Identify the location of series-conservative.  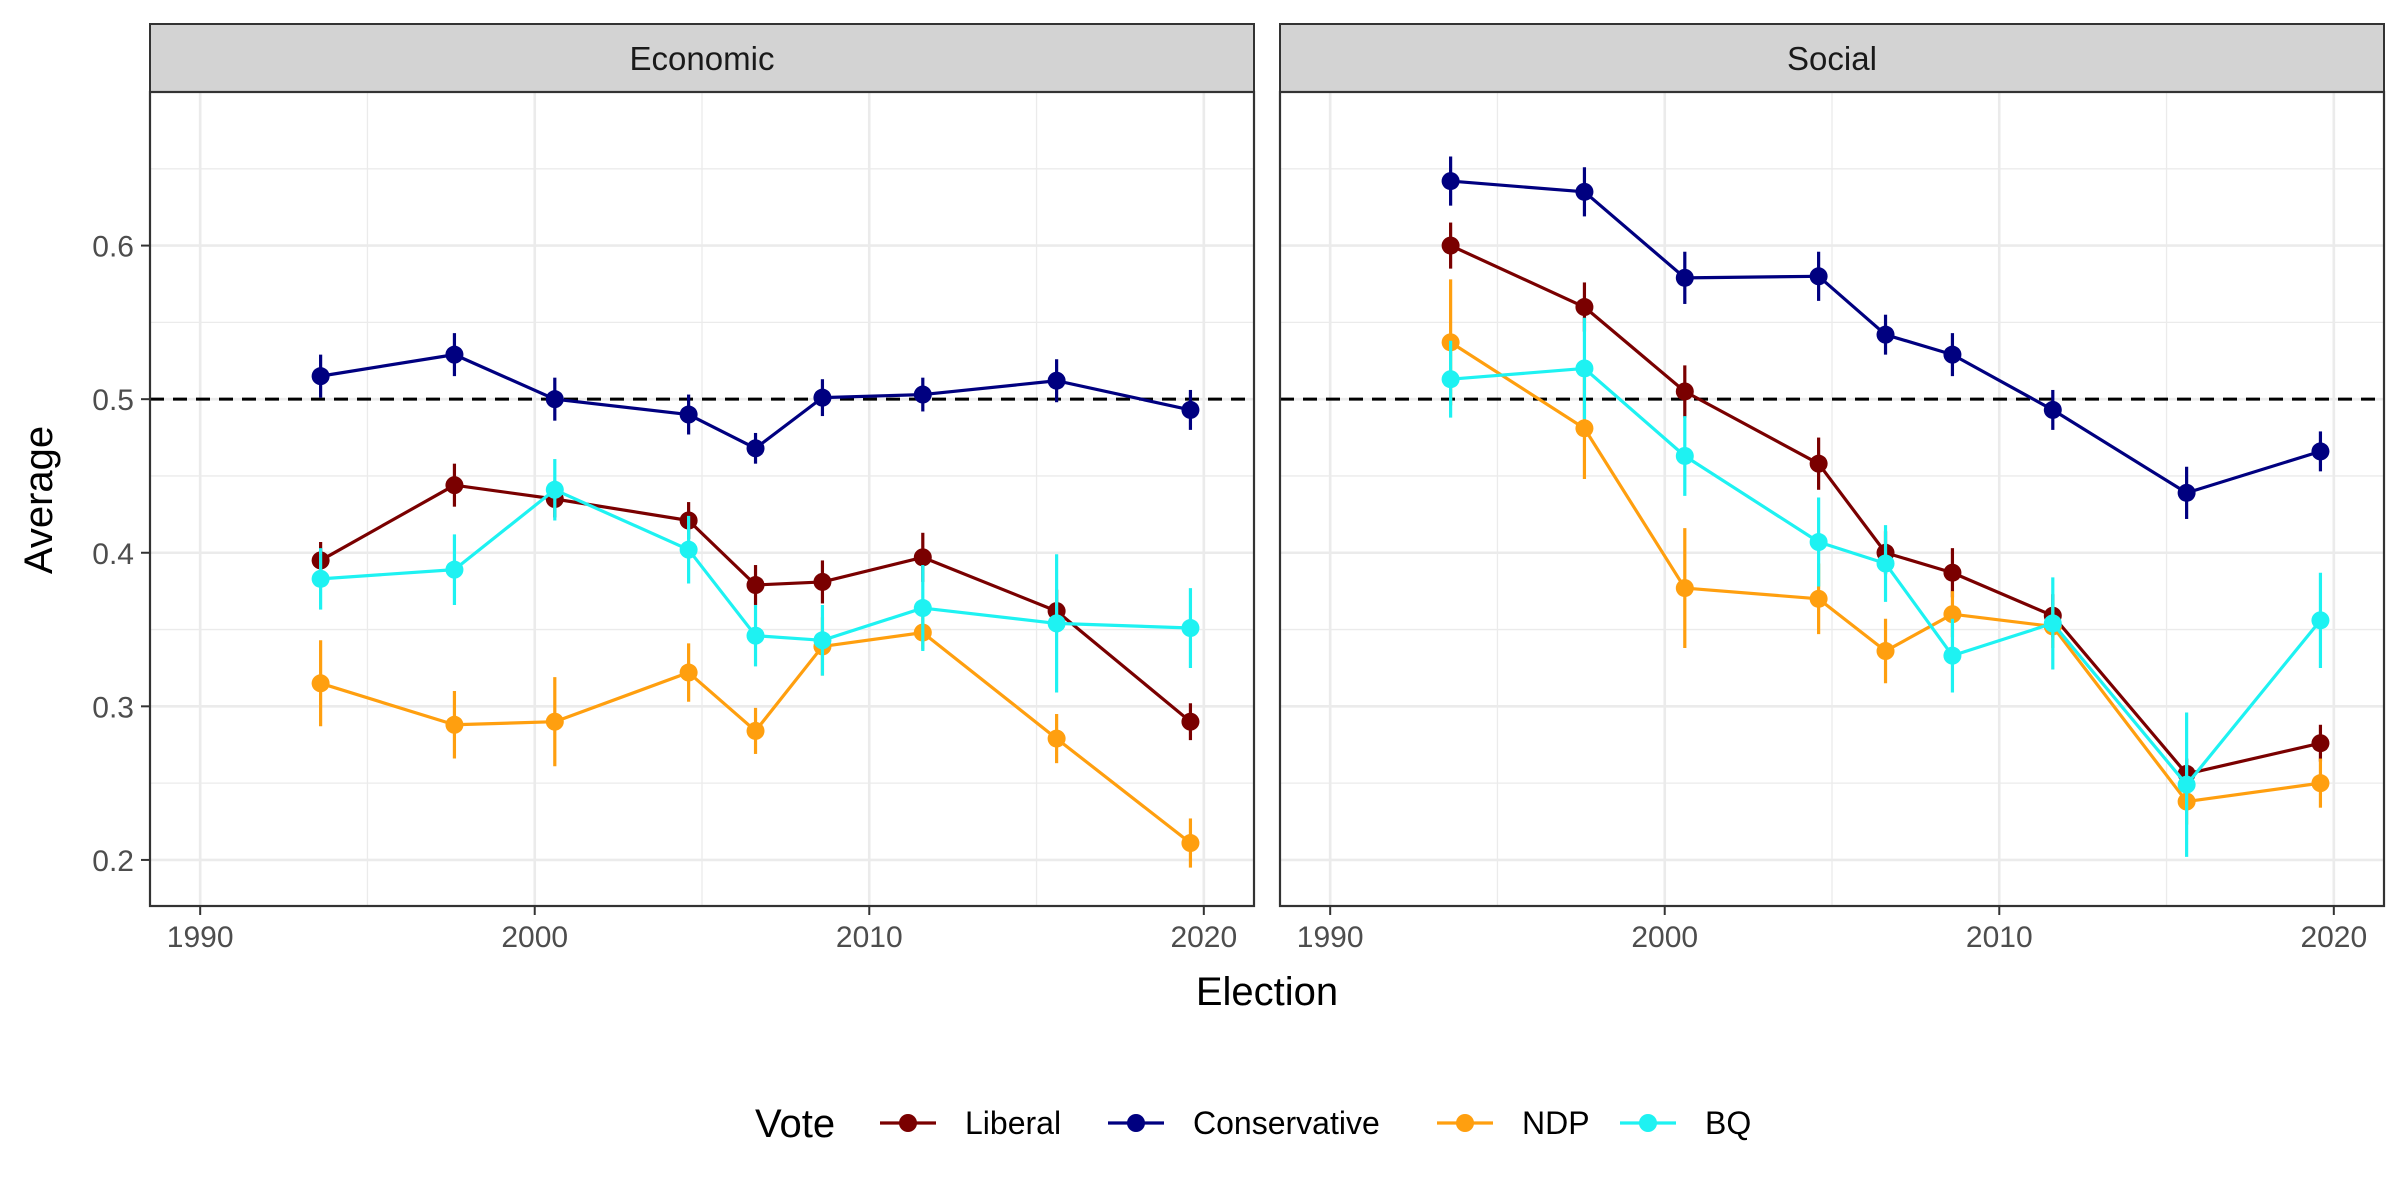
(1885, 337).